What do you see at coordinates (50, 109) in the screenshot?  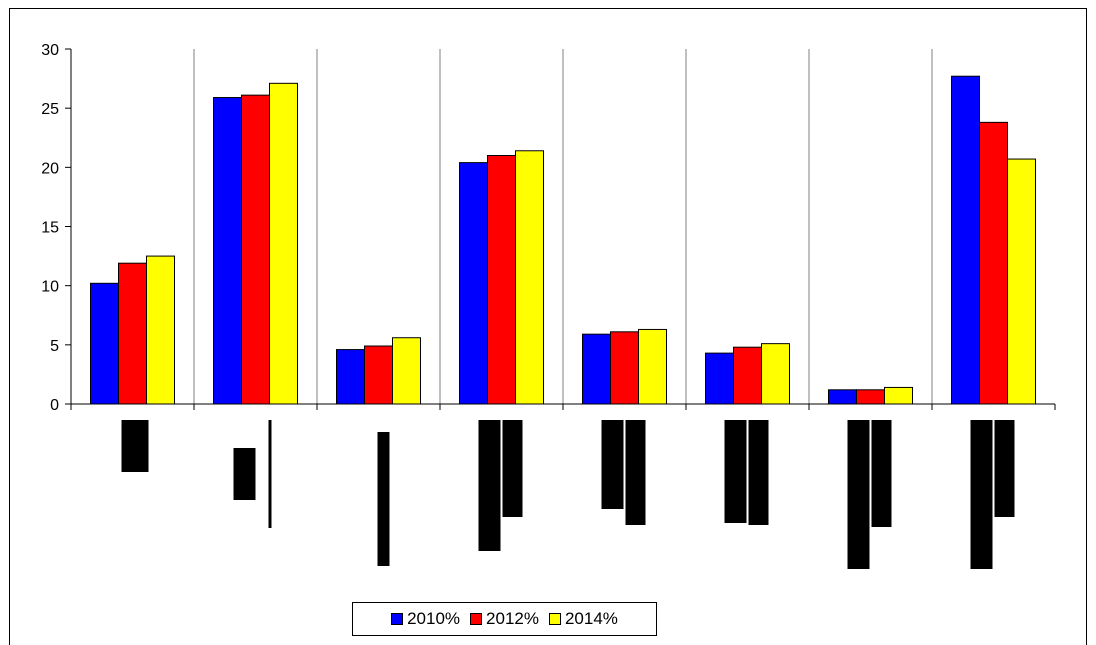 I see `y-tick-label: 25` at bounding box center [50, 109].